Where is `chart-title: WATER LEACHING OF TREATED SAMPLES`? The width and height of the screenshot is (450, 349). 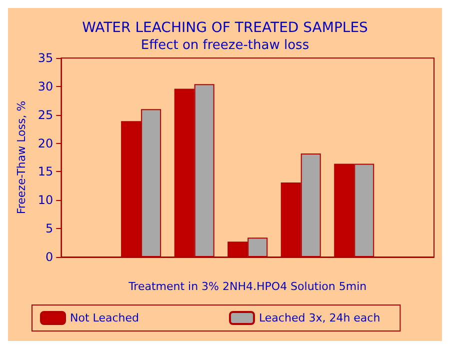 chart-title: WATER LEACHING OF TREATED SAMPLES is located at coordinates (225, 28).